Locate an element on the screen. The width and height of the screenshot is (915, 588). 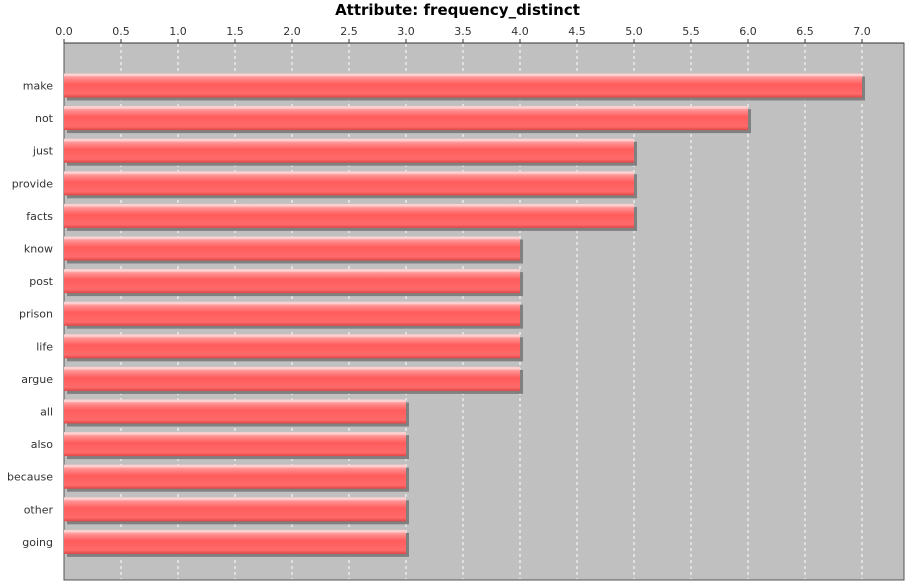
x-tick-label: 6.0 is located at coordinates (748, 31).